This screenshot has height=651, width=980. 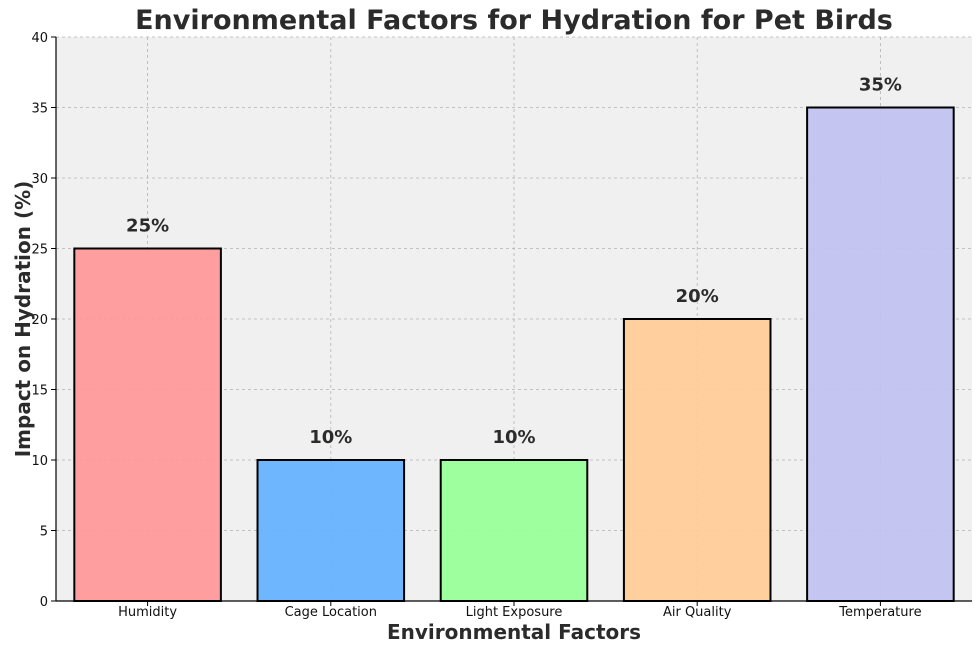 What do you see at coordinates (39, 461) in the screenshot?
I see `y-tick-label: 10` at bounding box center [39, 461].